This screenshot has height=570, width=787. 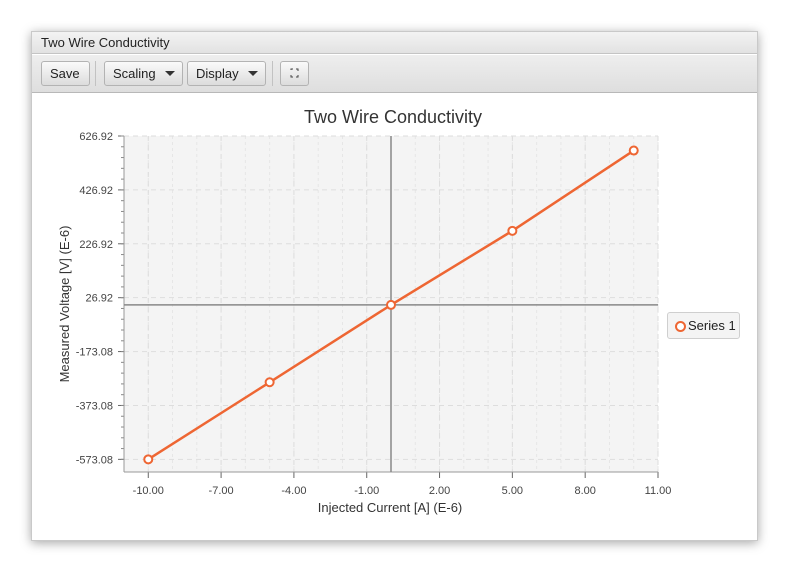 What do you see at coordinates (390, 507) in the screenshot?
I see `x-axis-label: Injected Current [A] (E-6)` at bounding box center [390, 507].